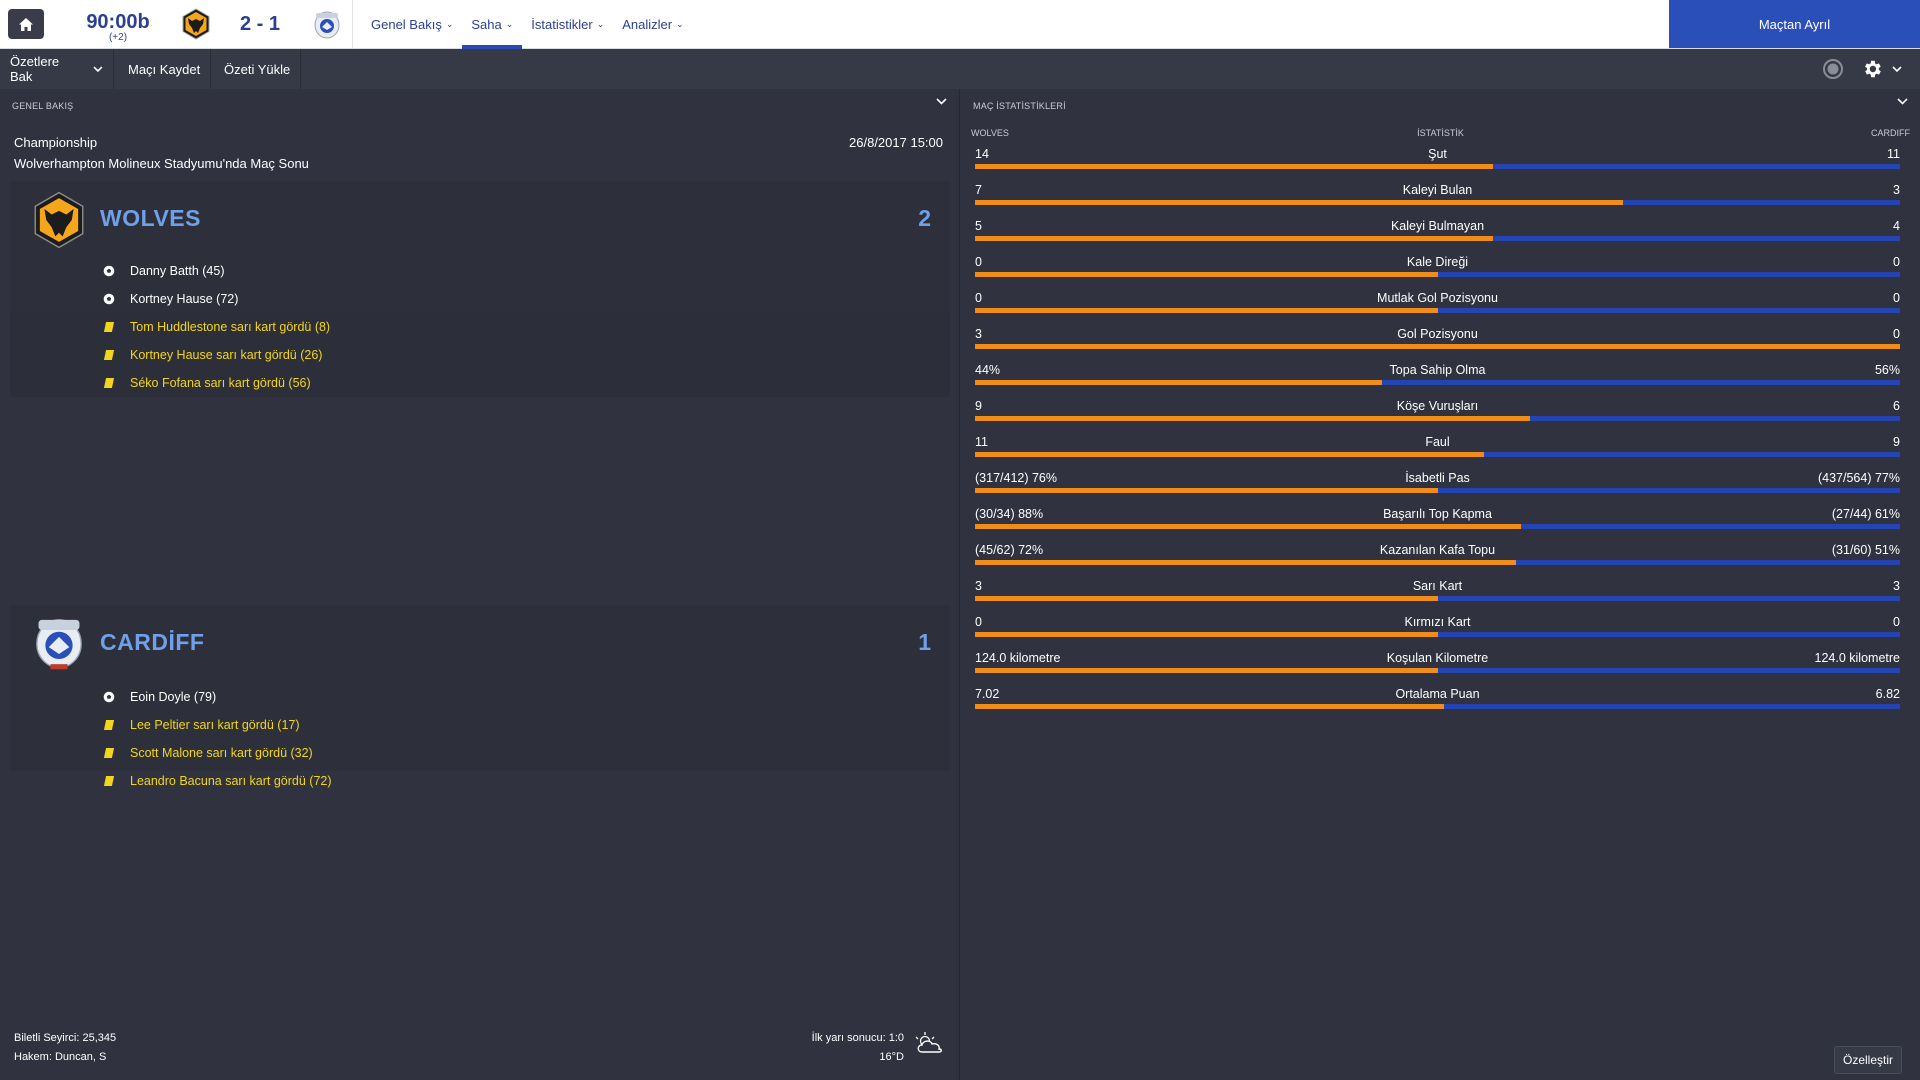 This screenshot has width=1920, height=1080. Describe the element at coordinates (492, 24) in the screenshot. I see `tab-pitch: Saha ⌄` at that location.